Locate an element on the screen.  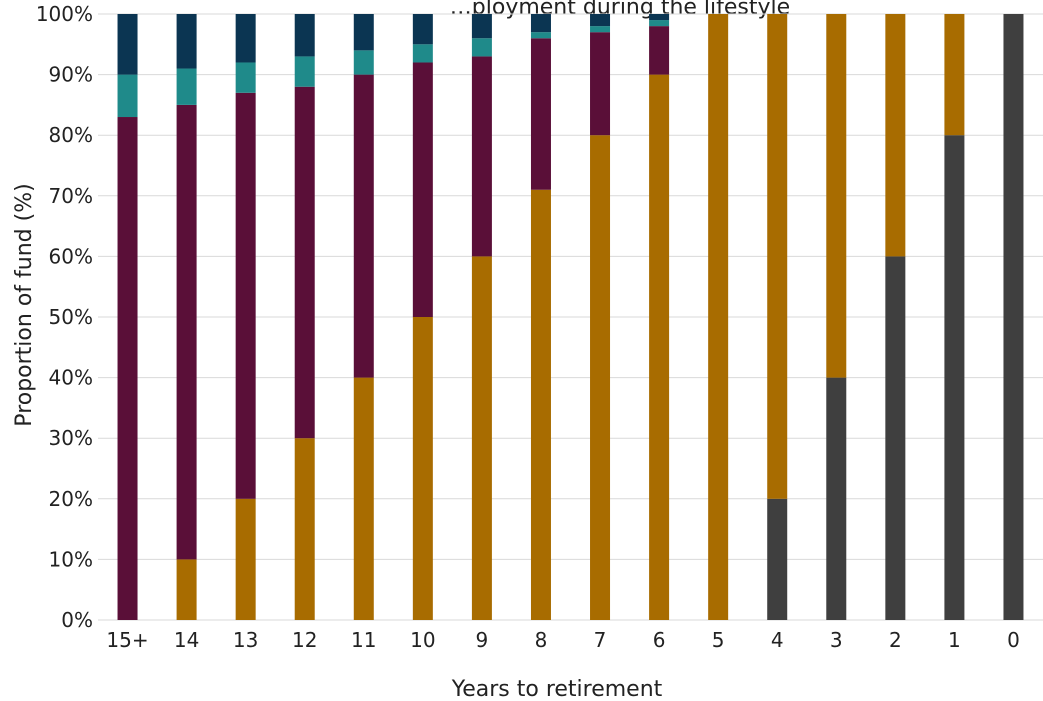
x-tick-label: 10 is located at coordinates (422, 640).